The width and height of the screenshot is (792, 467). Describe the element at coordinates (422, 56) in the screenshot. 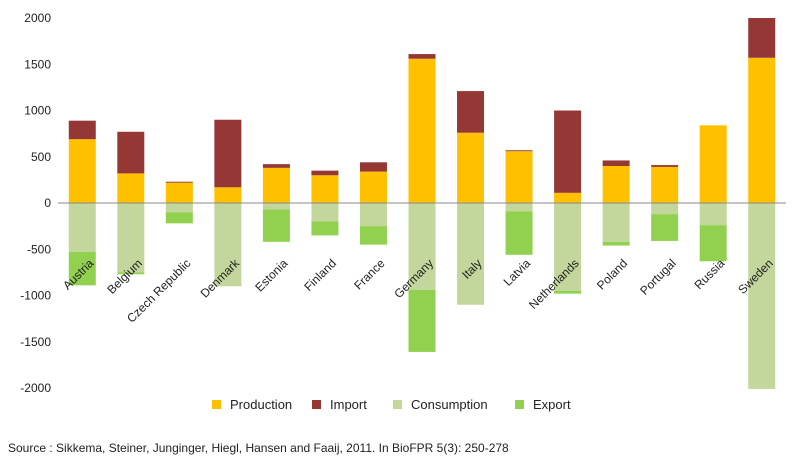

I see `bar-import-germany` at that location.